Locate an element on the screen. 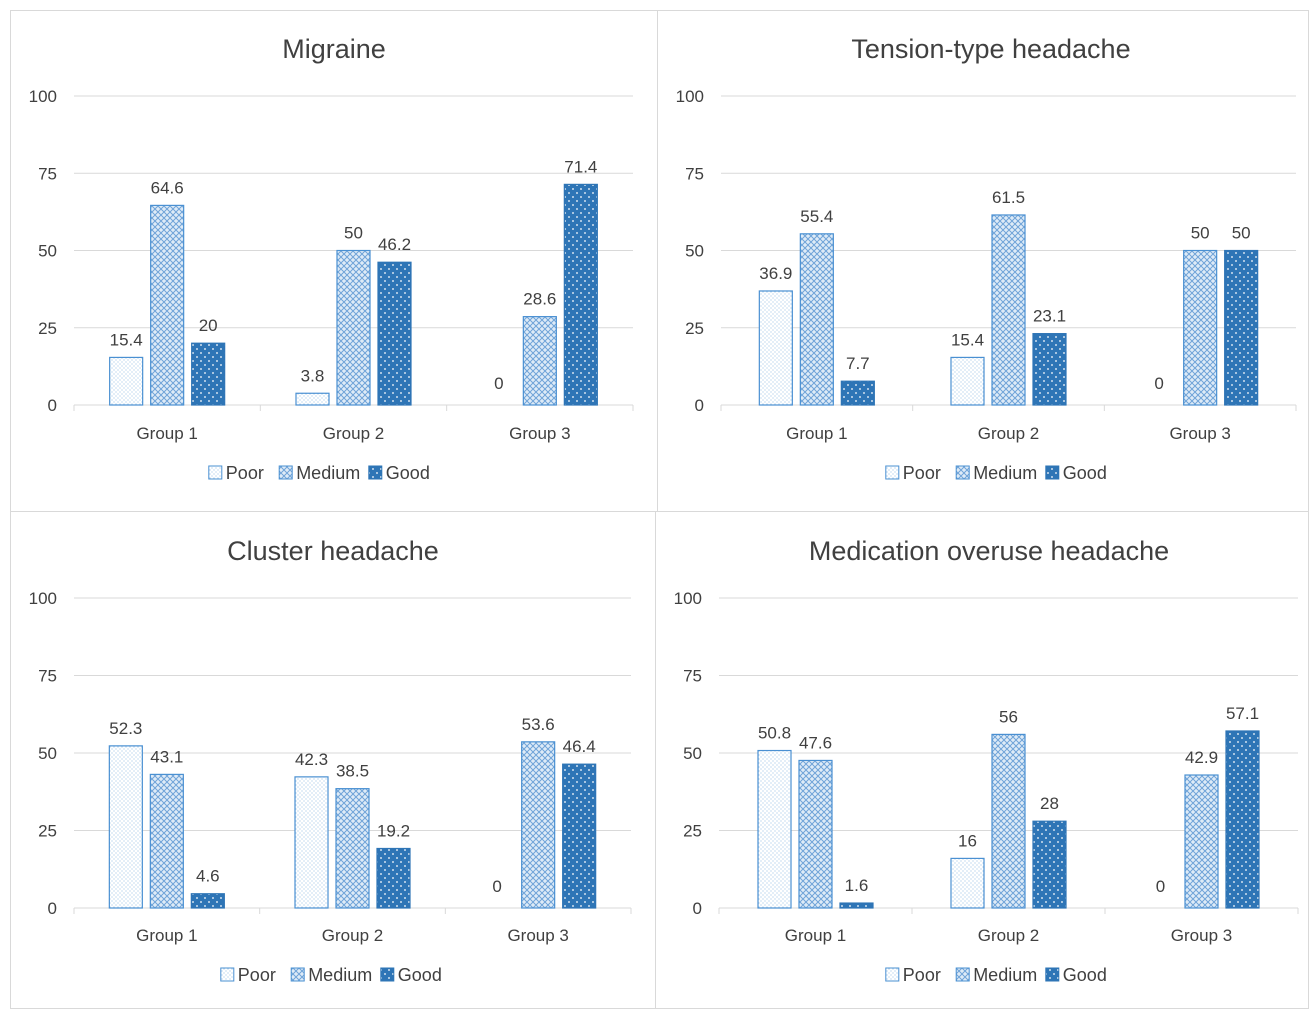  data-label: 20 is located at coordinates (208, 325).